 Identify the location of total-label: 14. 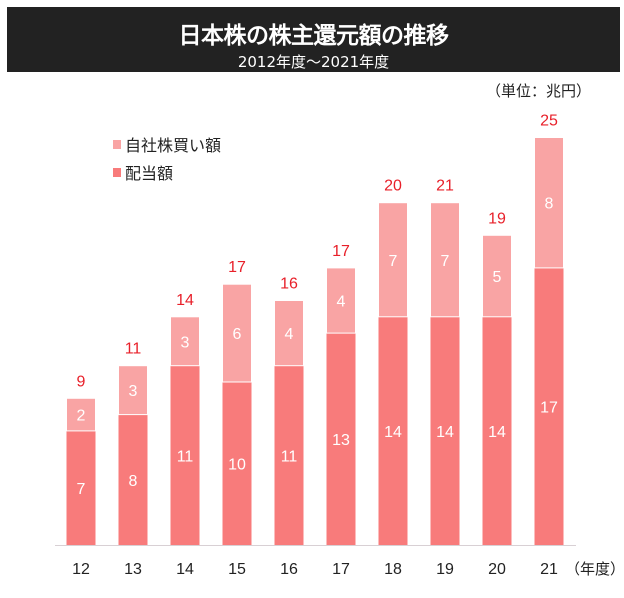
(185, 300).